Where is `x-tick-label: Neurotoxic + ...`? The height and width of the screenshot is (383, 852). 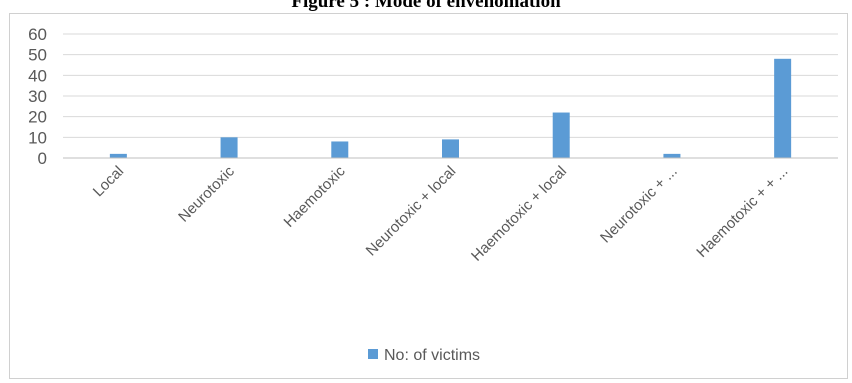 x-tick-label: Neurotoxic + ... is located at coordinates (639, 205).